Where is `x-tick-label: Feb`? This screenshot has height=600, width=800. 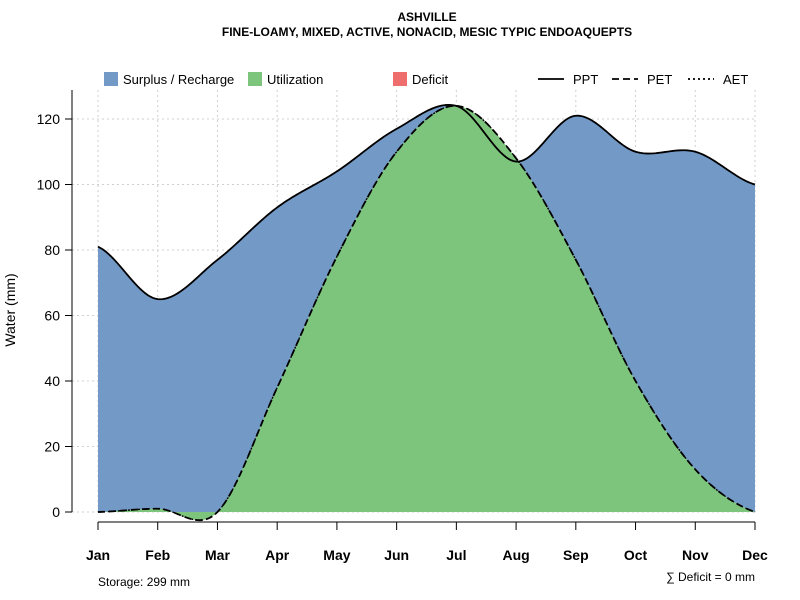 x-tick-label: Feb is located at coordinates (157, 555).